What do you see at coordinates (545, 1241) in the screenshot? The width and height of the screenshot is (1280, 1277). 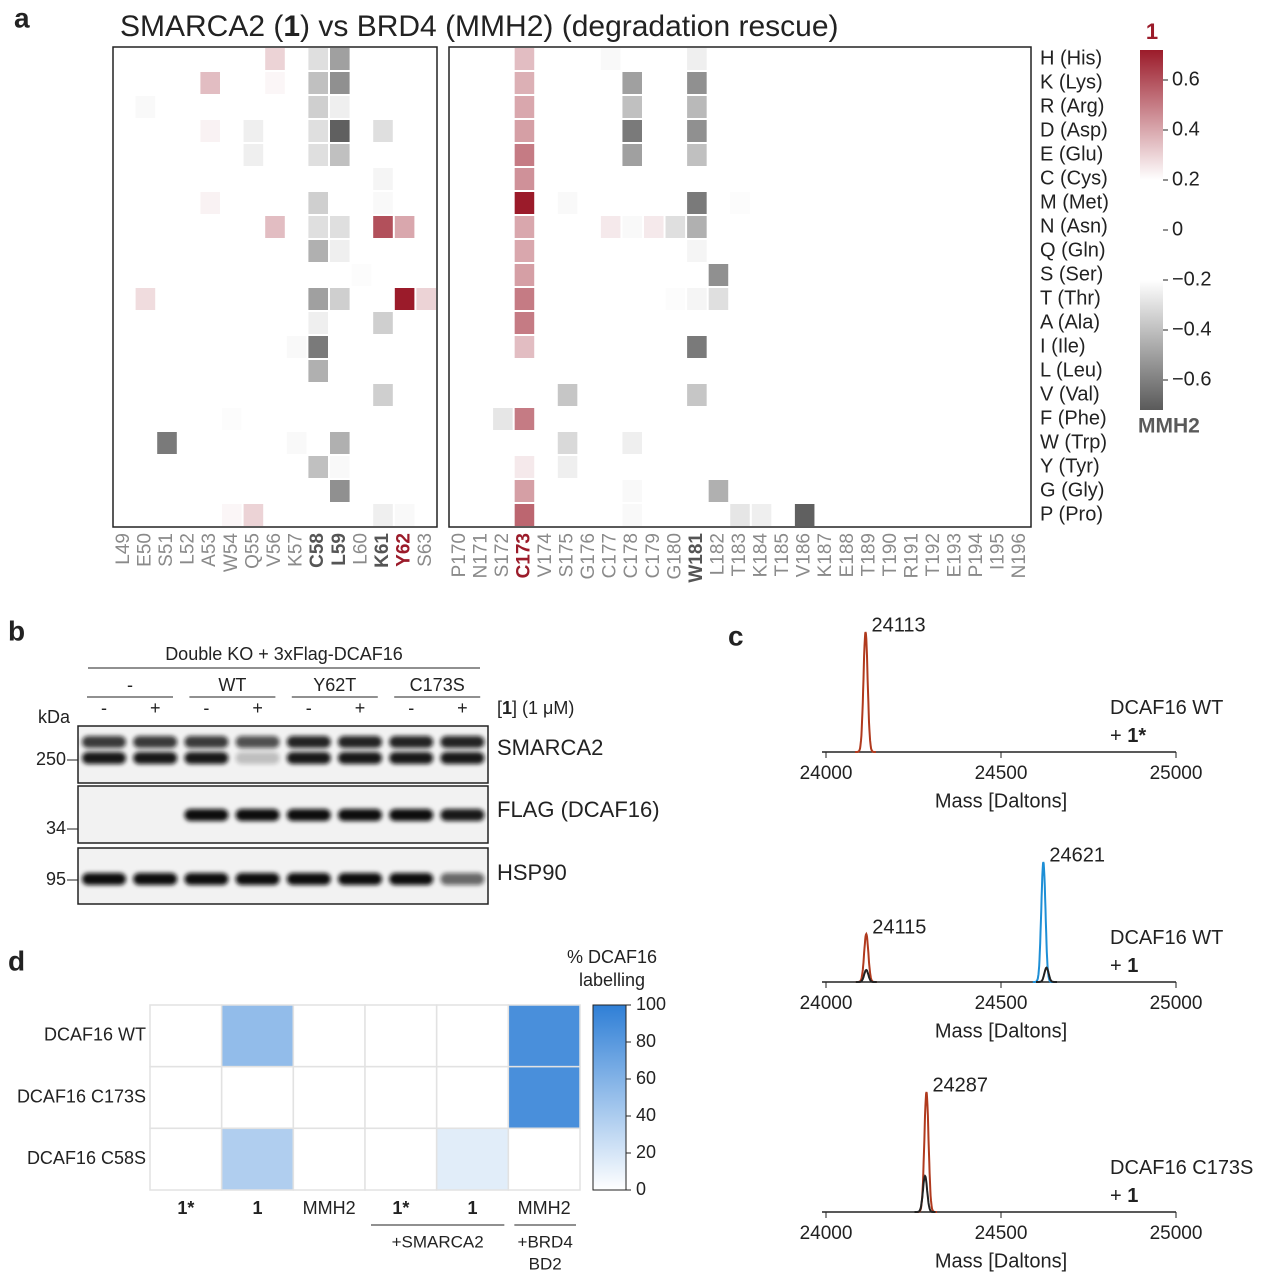 I see `group-label: +BRD4` at bounding box center [545, 1241].